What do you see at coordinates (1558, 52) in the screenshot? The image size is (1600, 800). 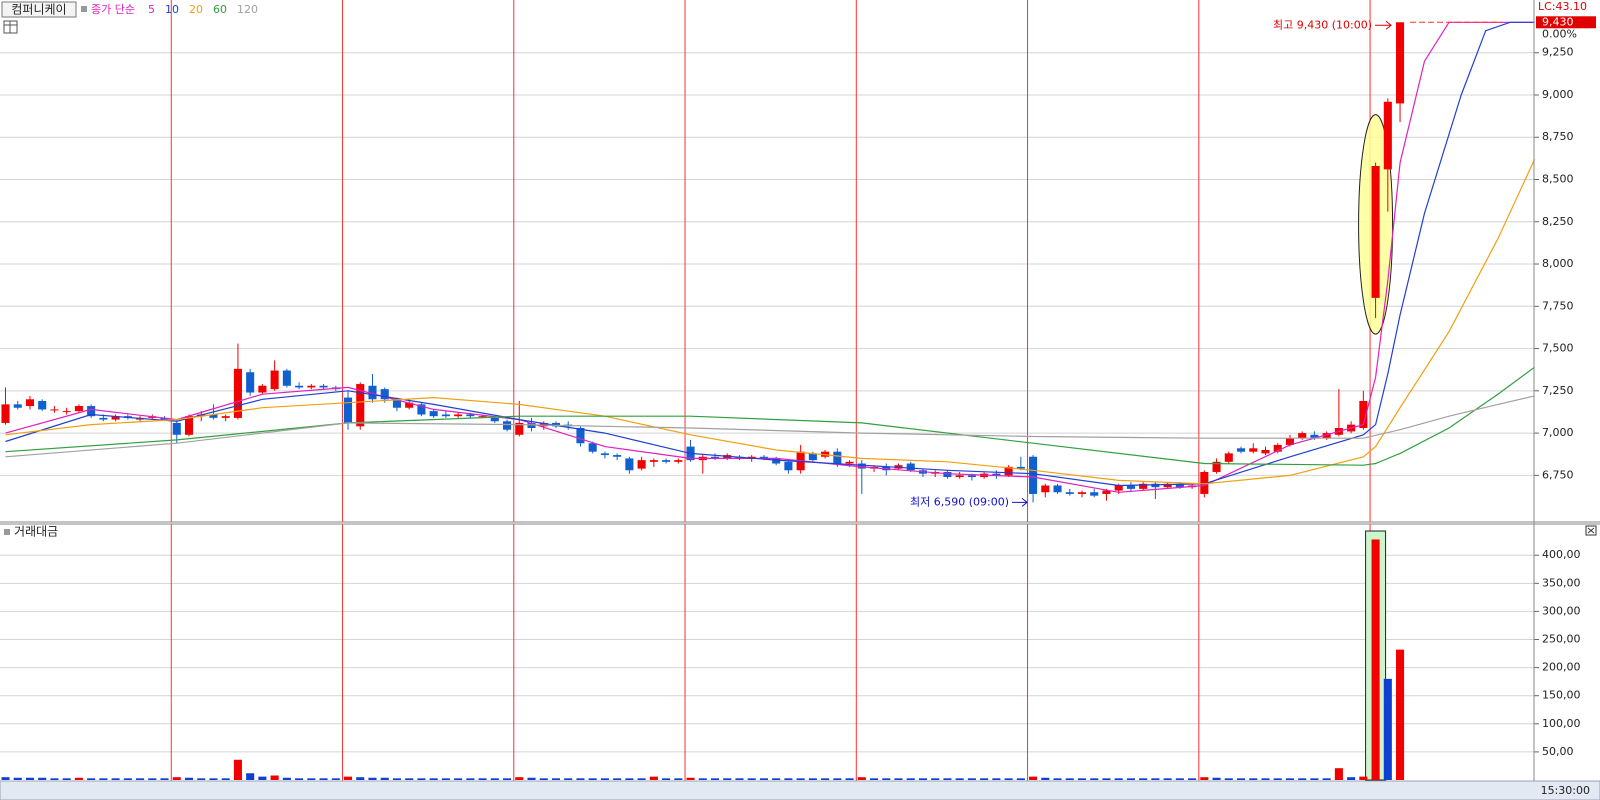 I see `y-tick-label: 9,250` at bounding box center [1558, 52].